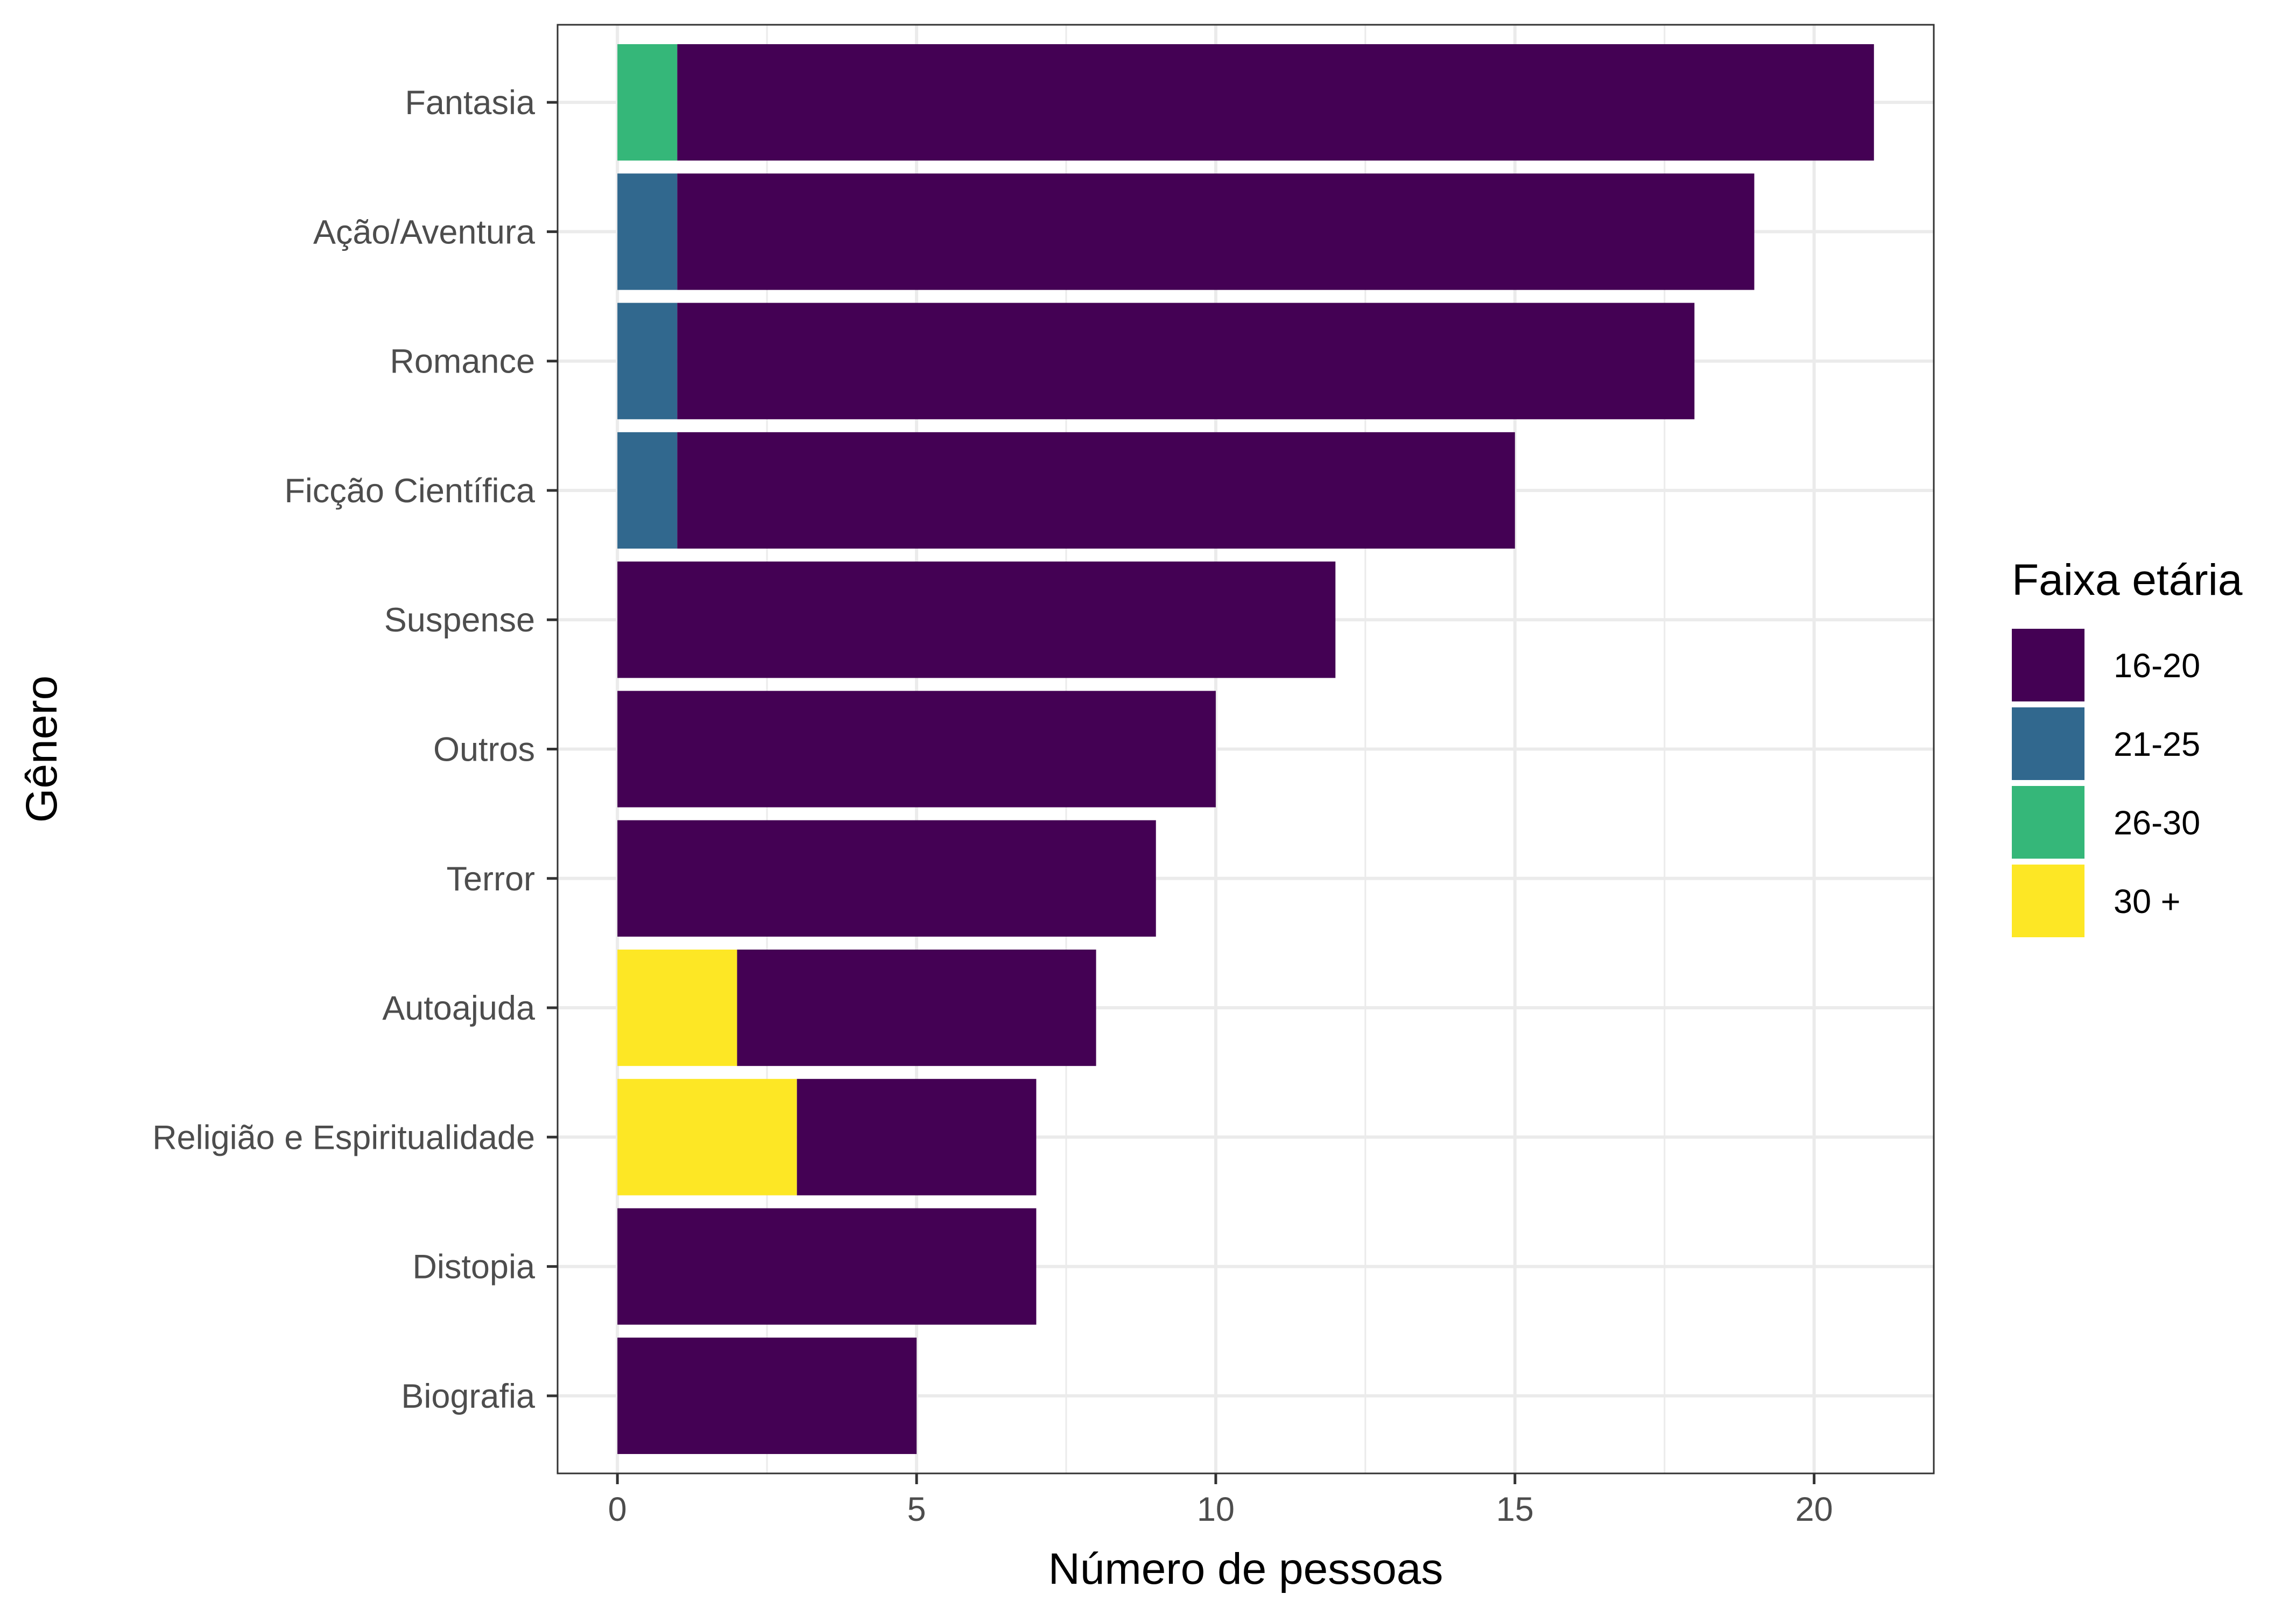 This screenshot has width=2296, height=1601. Describe the element at coordinates (468, 1397) in the screenshot. I see `y-tick-label: Biografia` at that location.